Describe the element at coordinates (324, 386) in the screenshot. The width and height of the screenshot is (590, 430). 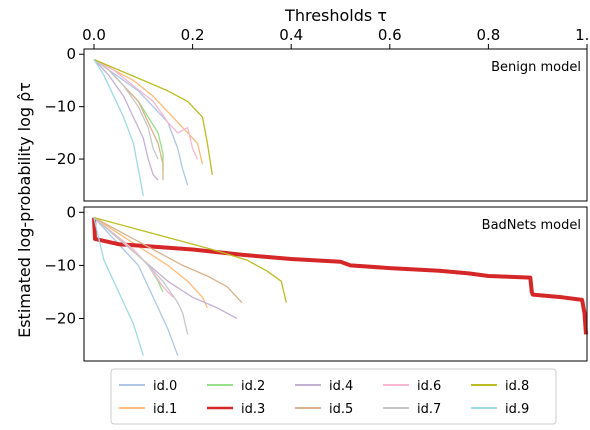
I see `legend-item: id.4` at that location.